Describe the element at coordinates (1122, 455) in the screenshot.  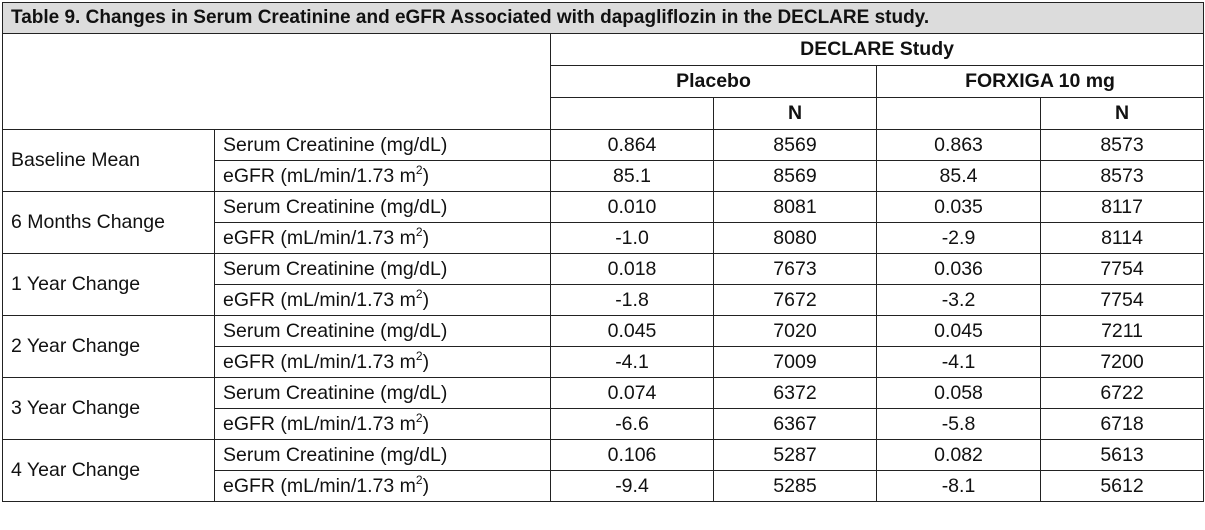
I see `forxiga-n-cell: 5613` at that location.